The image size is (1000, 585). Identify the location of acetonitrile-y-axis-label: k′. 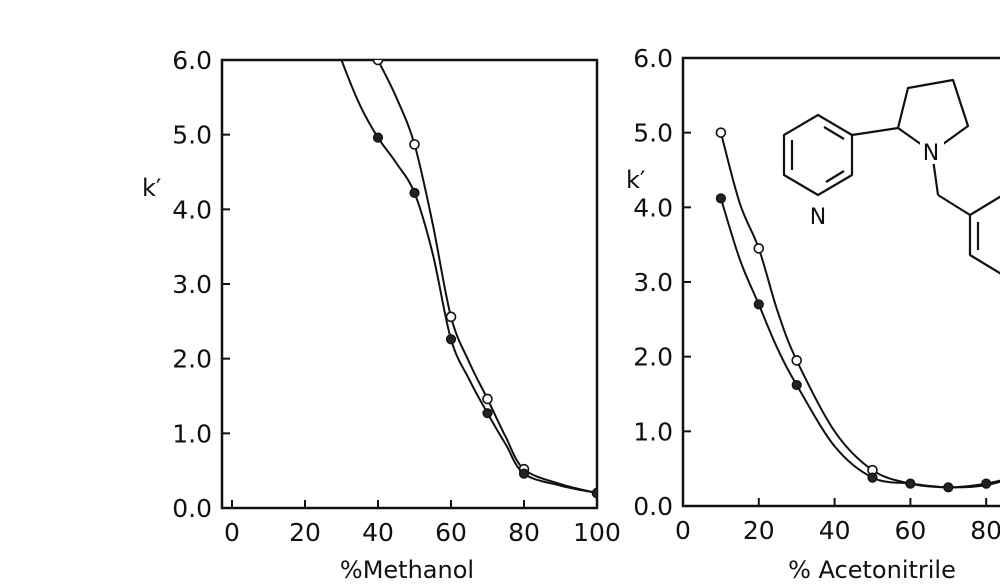
(635, 180).